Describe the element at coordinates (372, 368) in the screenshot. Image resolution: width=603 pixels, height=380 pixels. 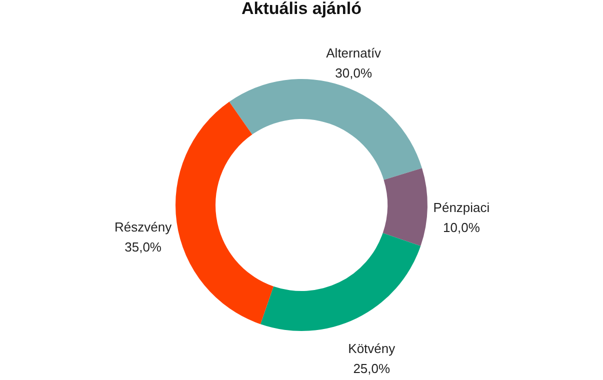
I see `data-label: 25,0%` at that location.